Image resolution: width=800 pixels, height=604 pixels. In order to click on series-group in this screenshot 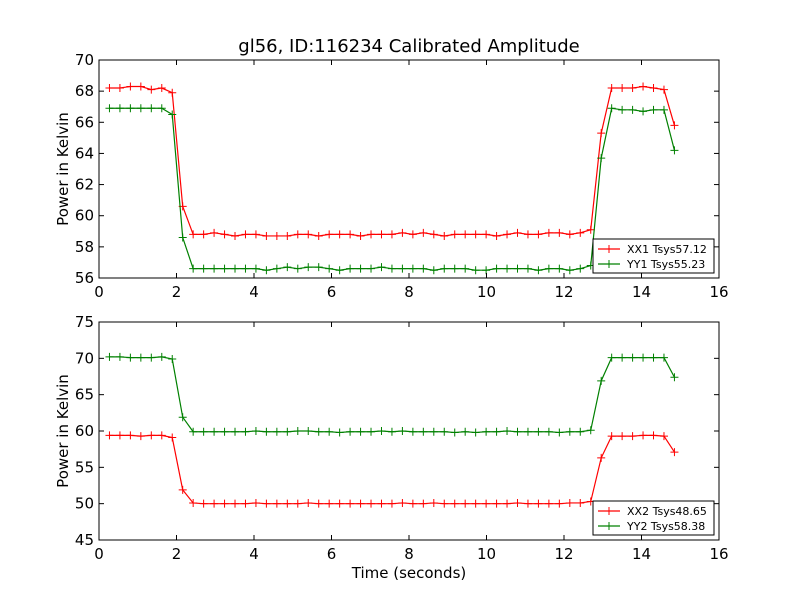, I will do `click(392, 469)`.